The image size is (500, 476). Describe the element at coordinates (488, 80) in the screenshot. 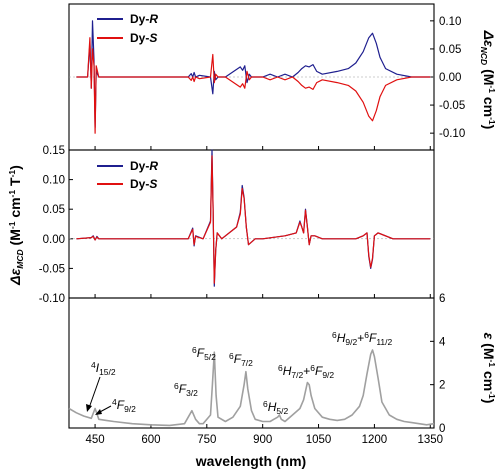

I see `top-ylabel: ΔεNCD (M-1 cm-1)` at that location.